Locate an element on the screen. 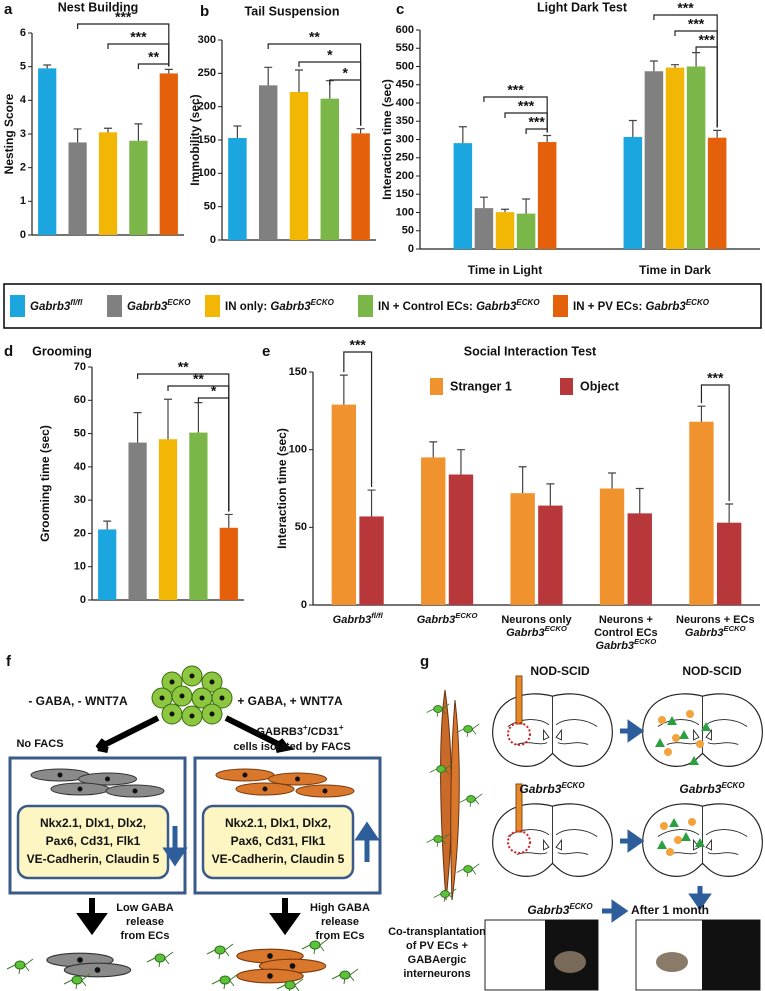 This screenshot has width=765, height=991. label-prefix: IN + PV ECs: is located at coordinates (609, 307).